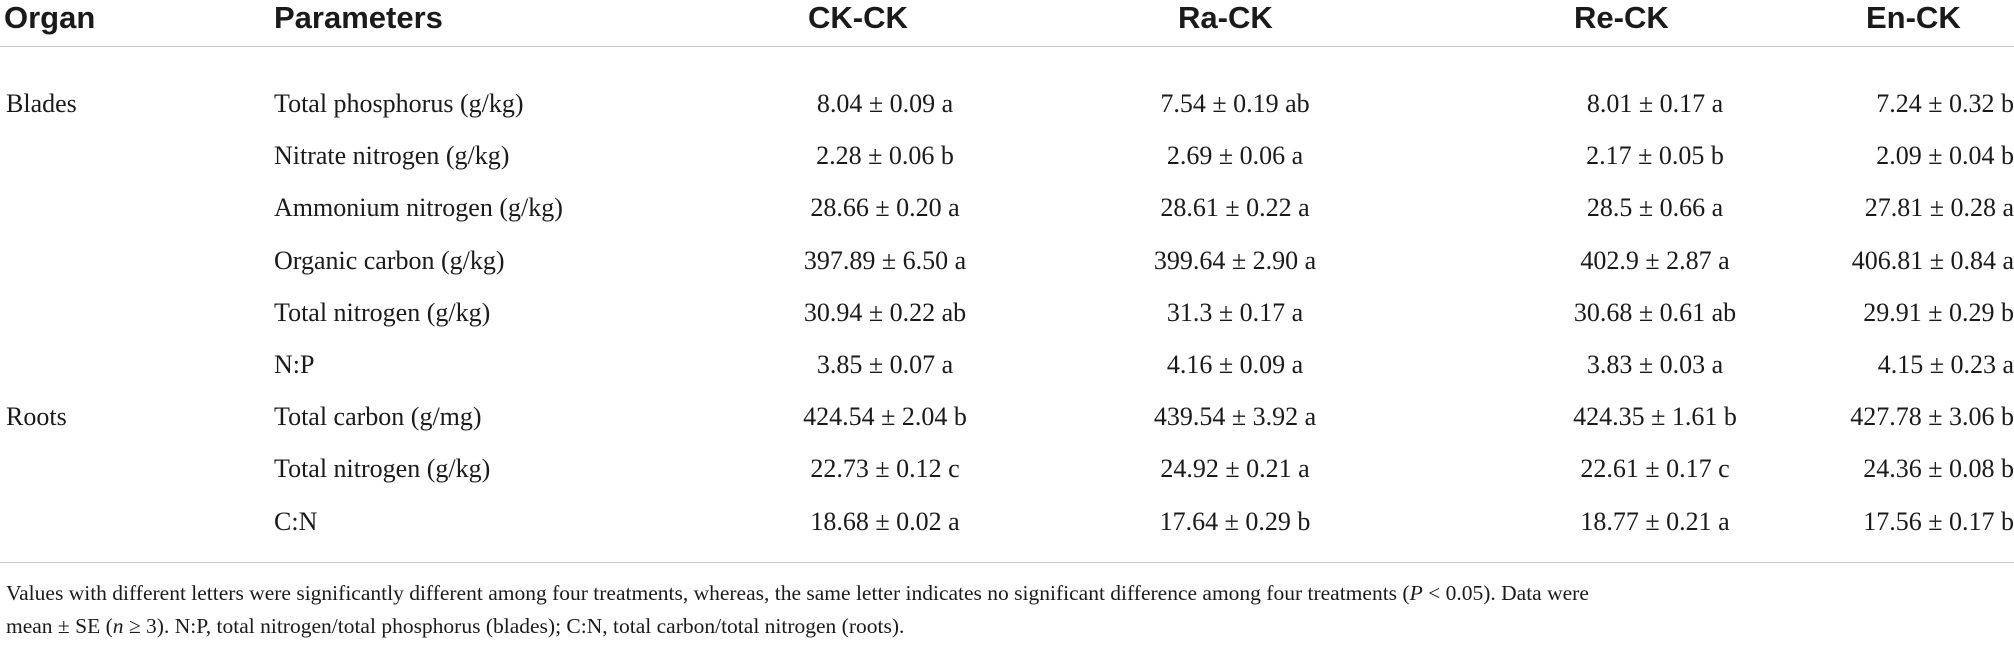 The height and width of the screenshot is (654, 2014). What do you see at coordinates (1007, 46) in the screenshot?
I see `header-rule` at bounding box center [1007, 46].